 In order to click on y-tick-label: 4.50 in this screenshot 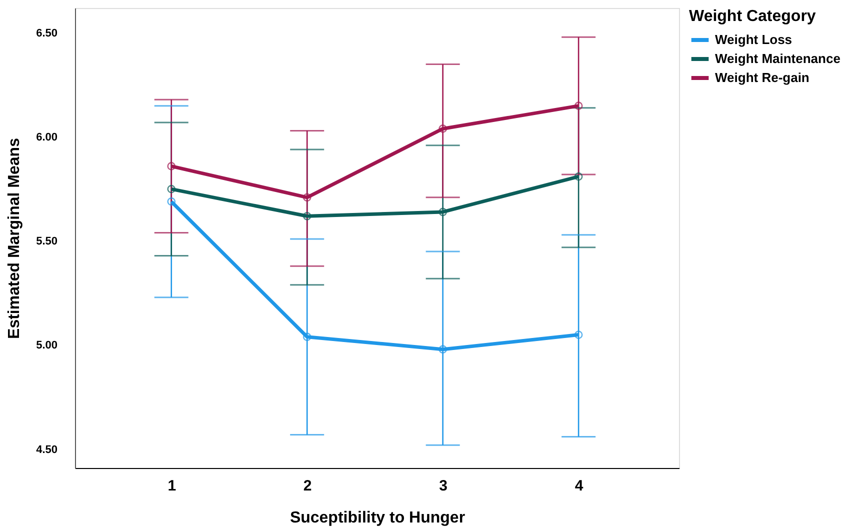, I will do `click(47, 450)`.